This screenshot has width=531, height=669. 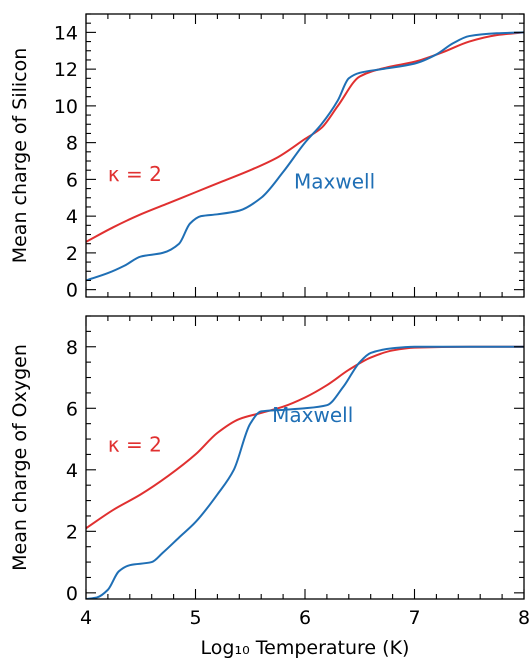 What do you see at coordinates (195, 618) in the screenshot?
I see `x-tick-label: 5` at bounding box center [195, 618].